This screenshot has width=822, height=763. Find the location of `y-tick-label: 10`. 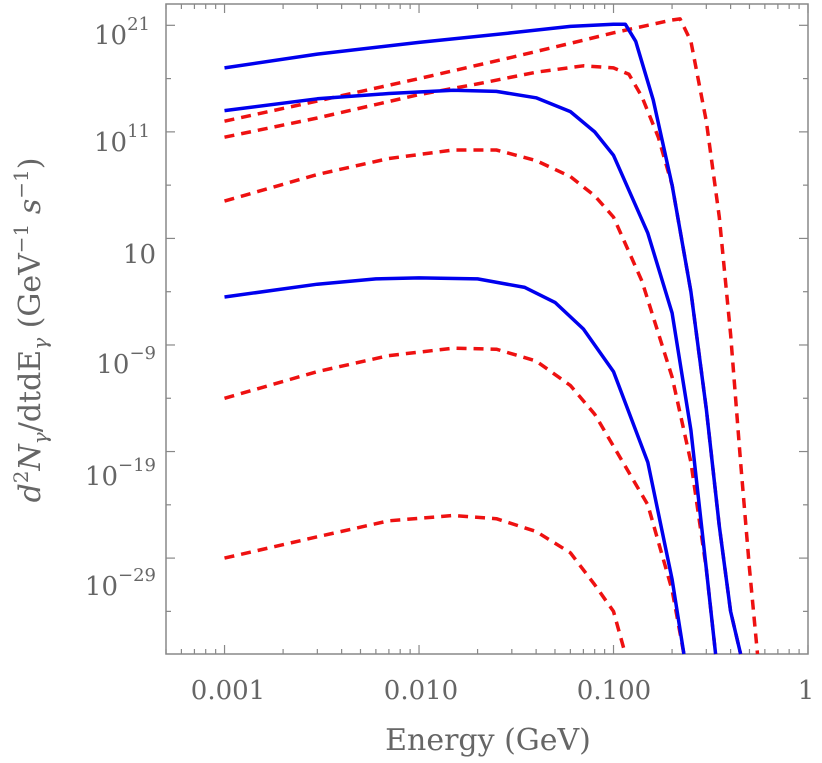

y-tick-label: 10 is located at coordinates (139, 255).